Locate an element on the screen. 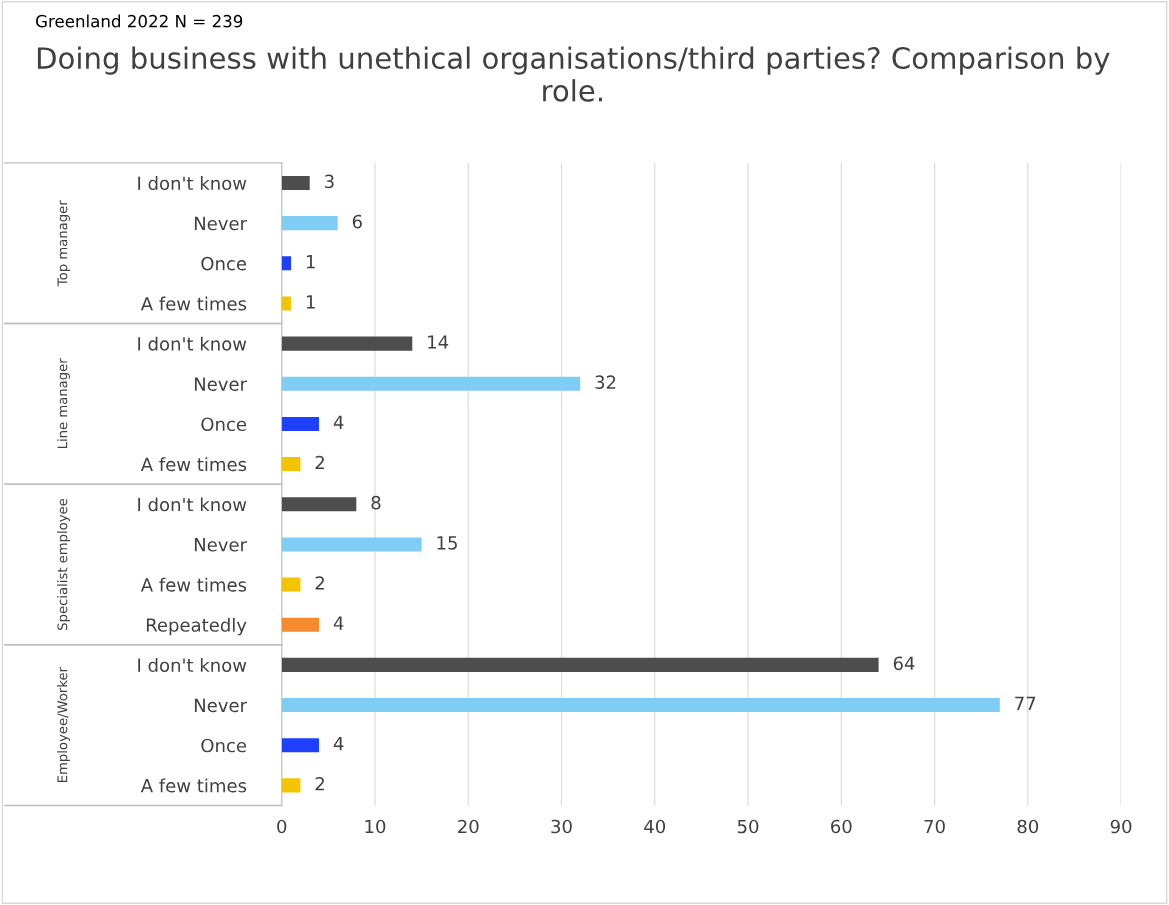 The height and width of the screenshot is (905, 1169). data-label: 14 is located at coordinates (438, 342).